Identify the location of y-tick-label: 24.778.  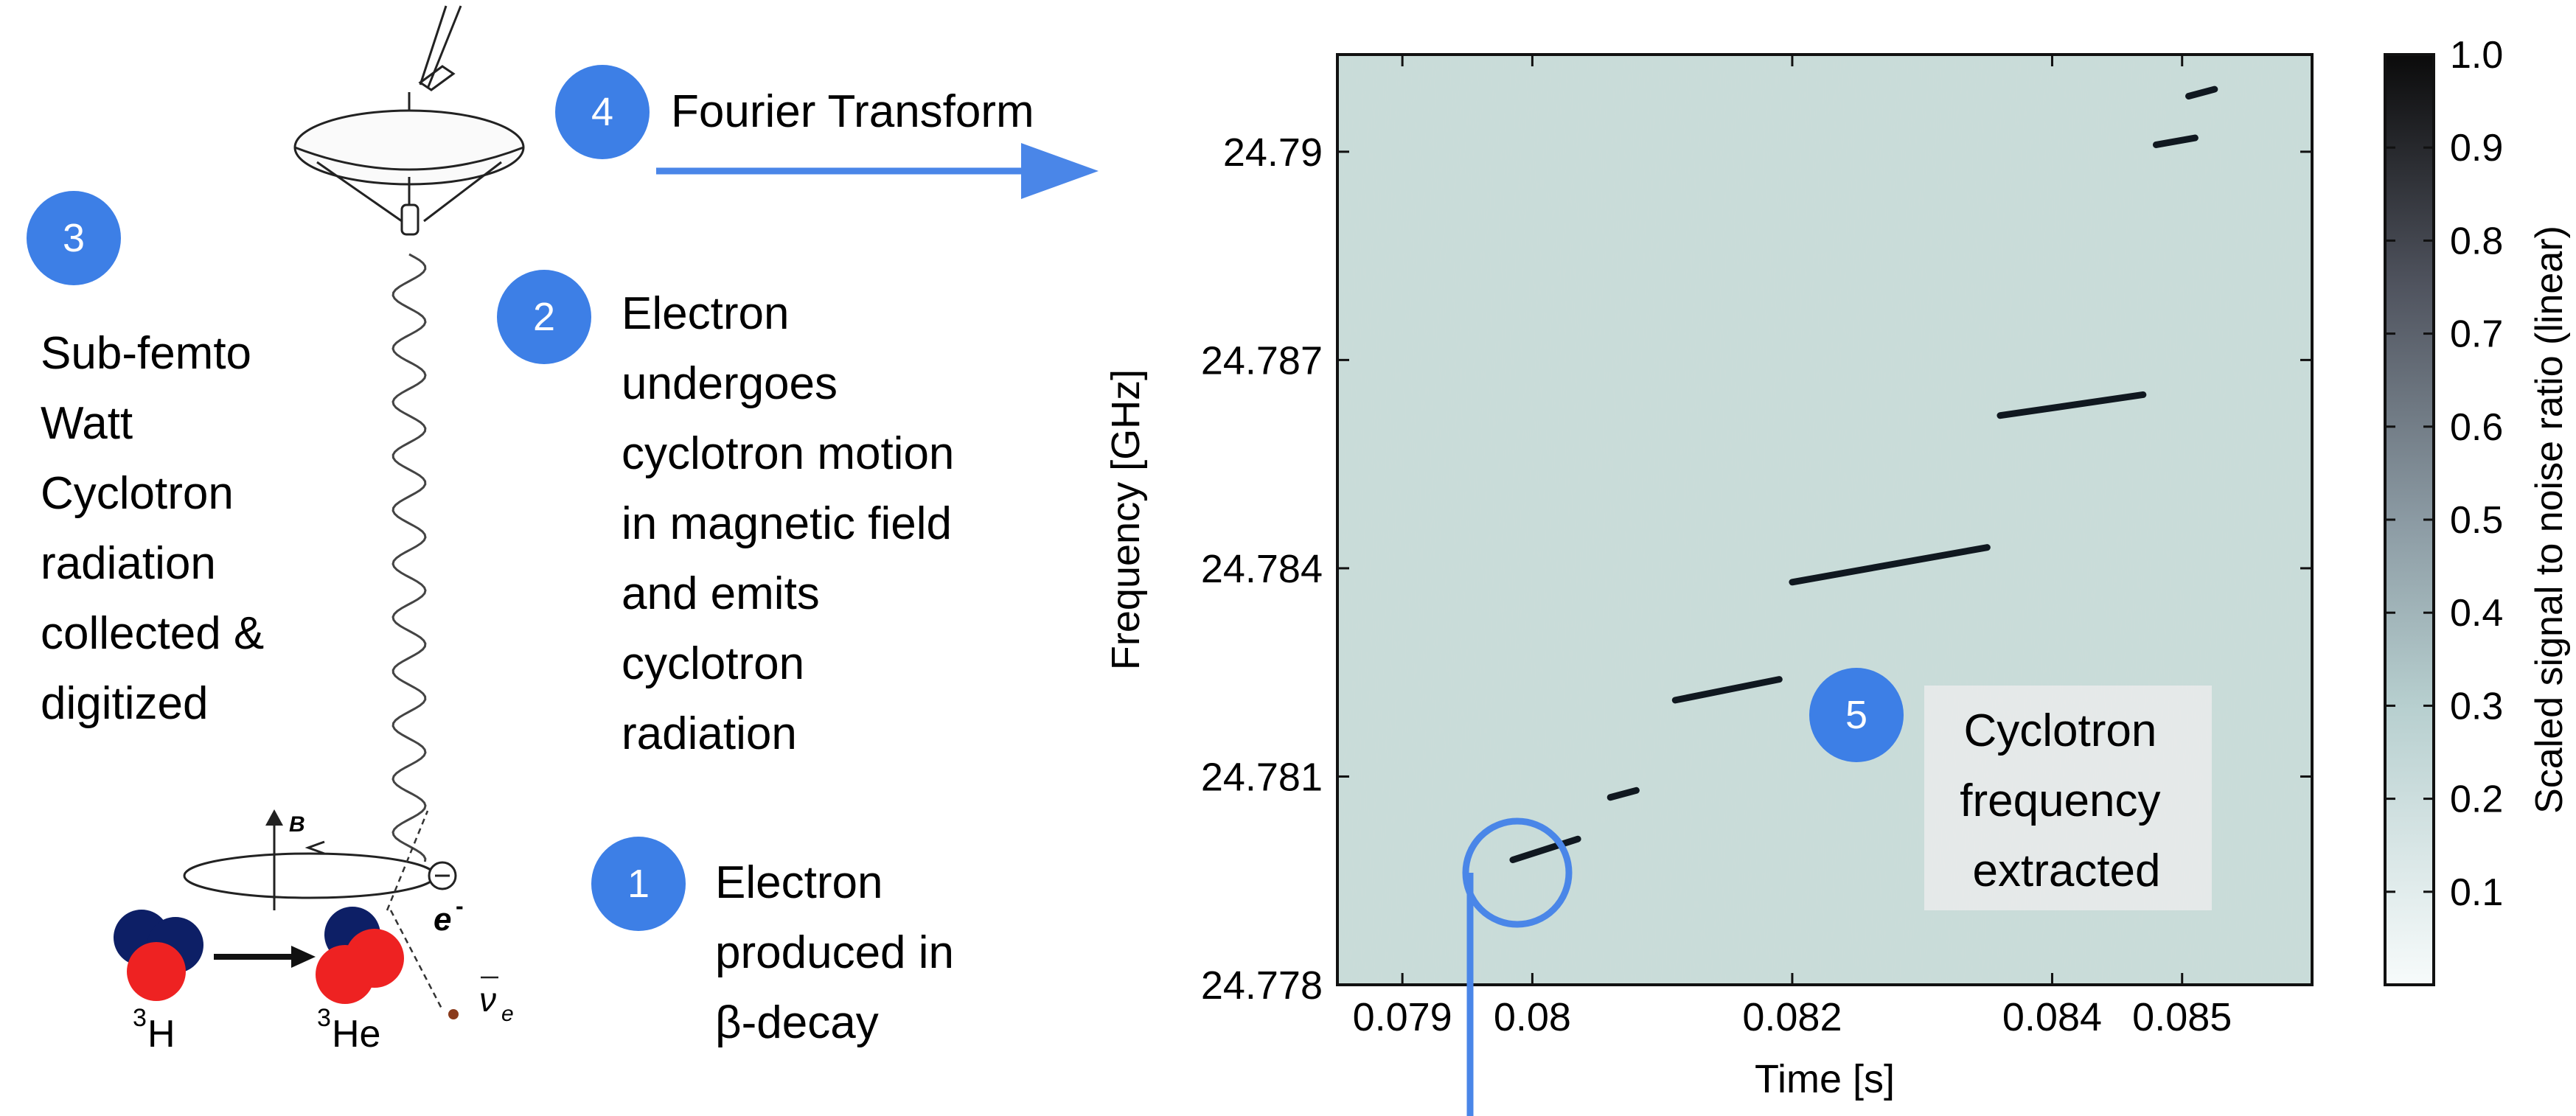
(1262, 985).